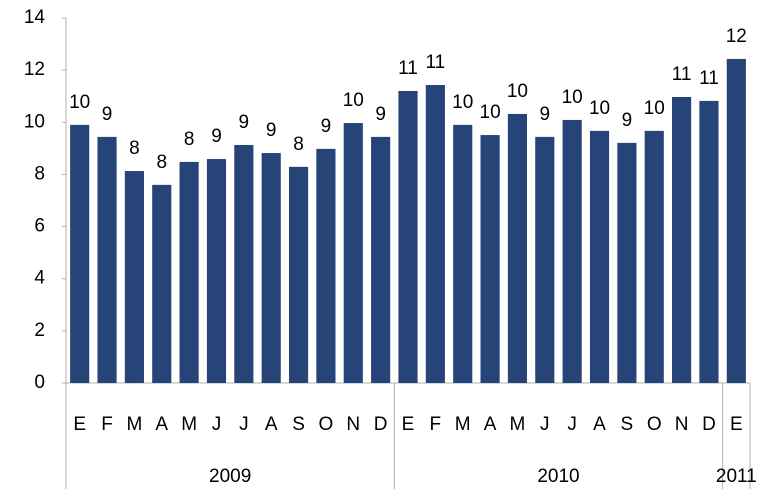  I want to click on data-label: 12, so click(736, 36).